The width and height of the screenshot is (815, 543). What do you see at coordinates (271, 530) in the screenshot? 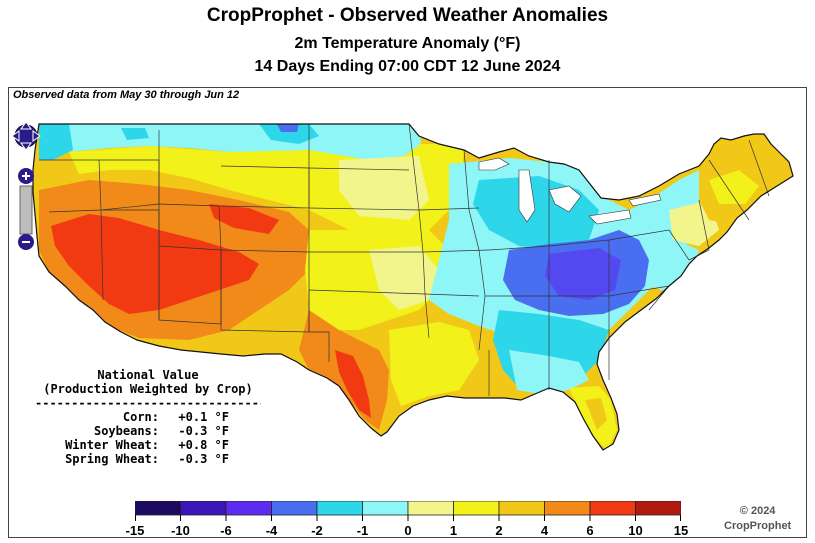
I see `legend-tick-label: -4` at bounding box center [271, 530].